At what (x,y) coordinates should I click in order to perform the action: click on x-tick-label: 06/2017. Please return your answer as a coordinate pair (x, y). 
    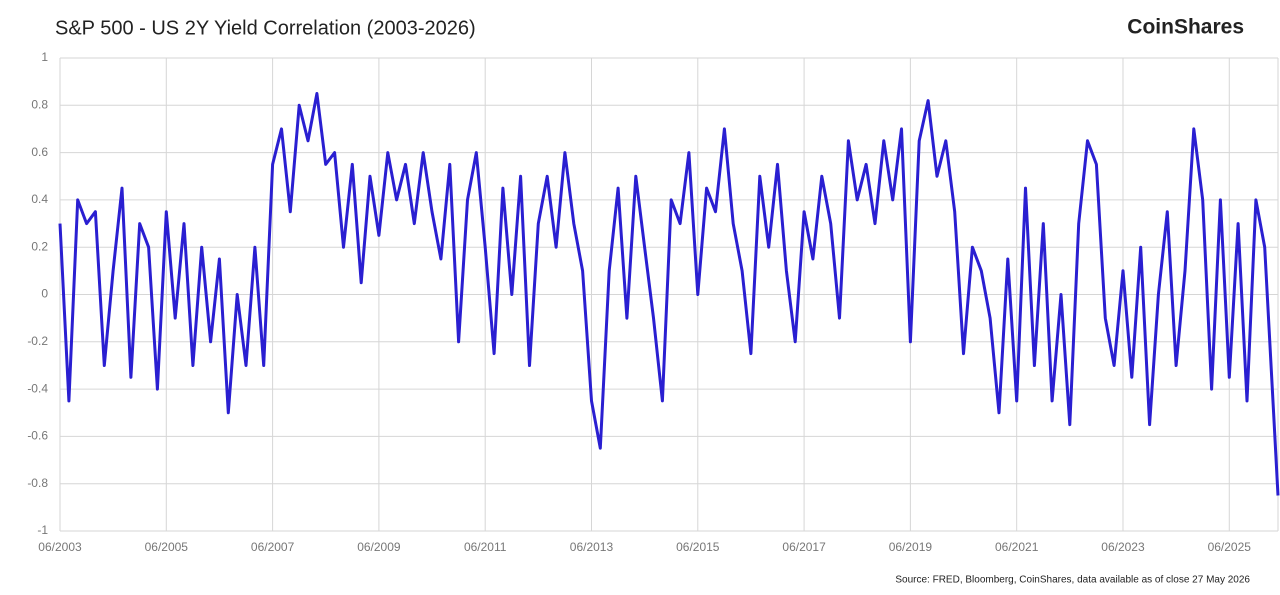
    Looking at the image, I should click on (804, 547).